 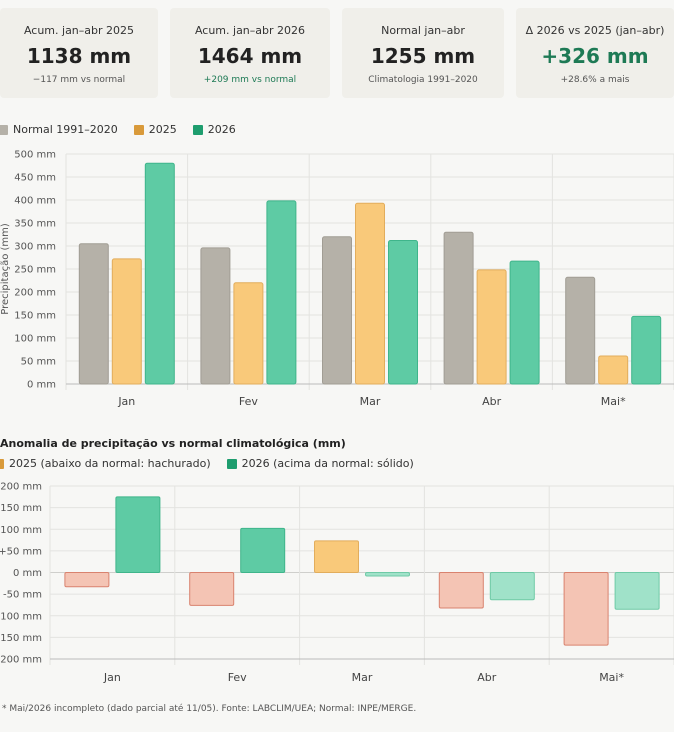 I want to click on anomaly-bar-jan-s1, so click(x=138, y=534).